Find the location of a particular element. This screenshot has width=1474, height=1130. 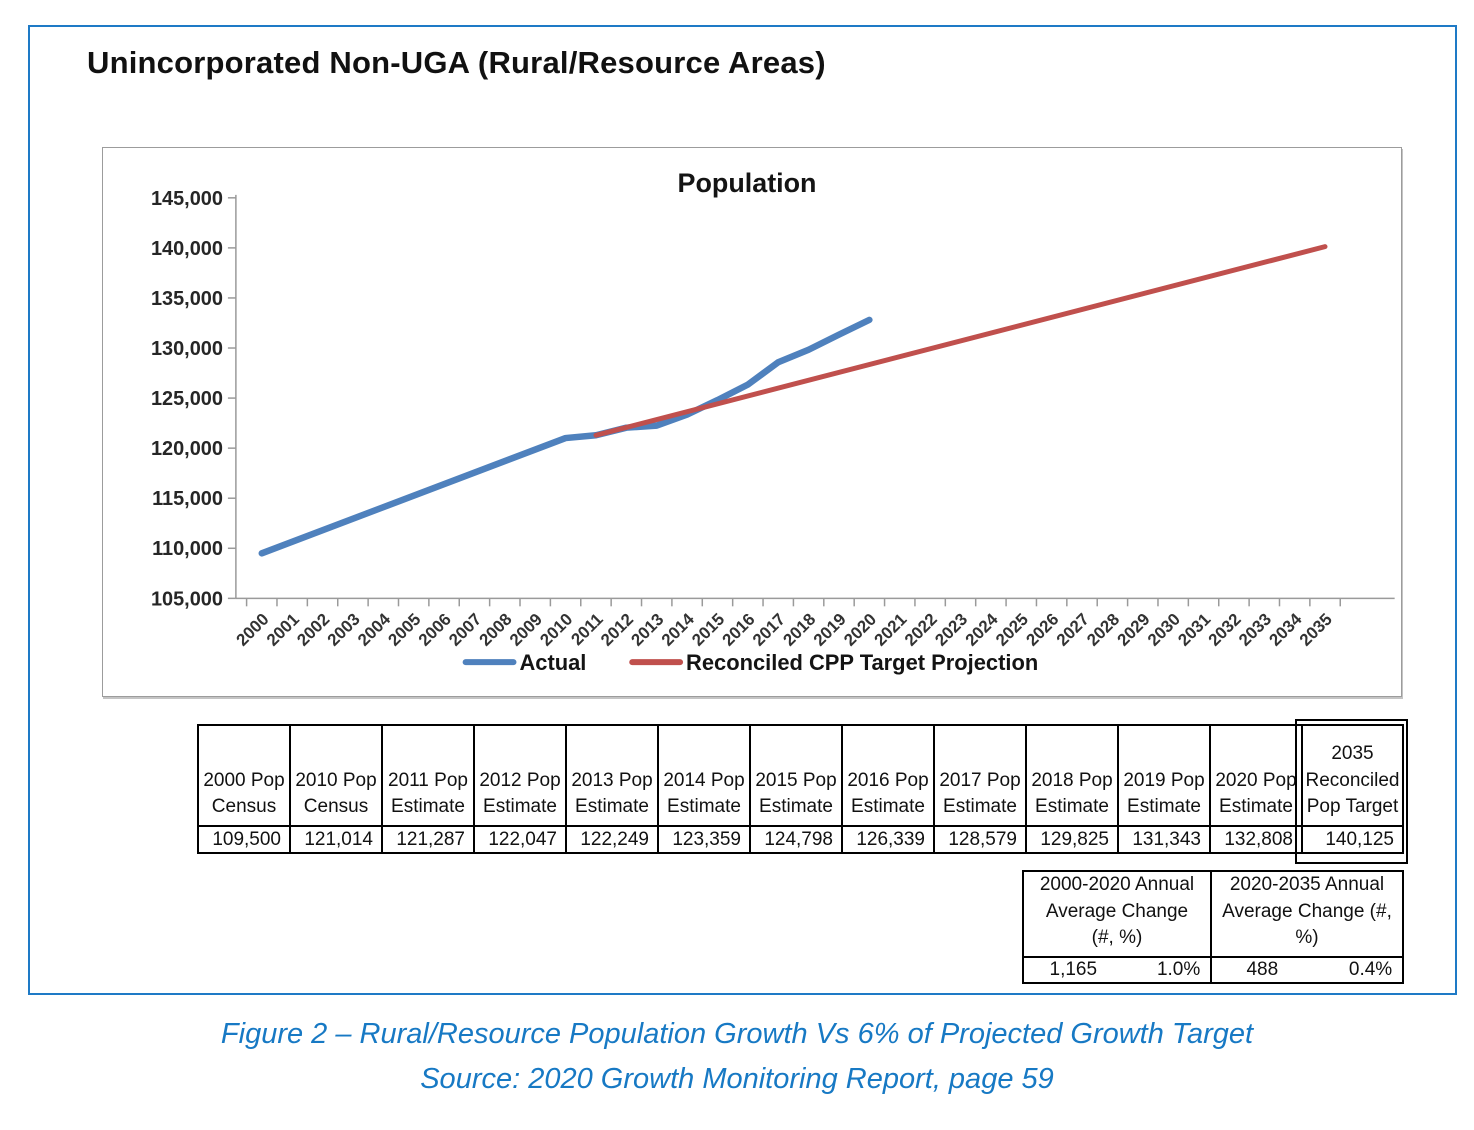

x-axis-label: 2028 is located at coordinates (1103, 630).